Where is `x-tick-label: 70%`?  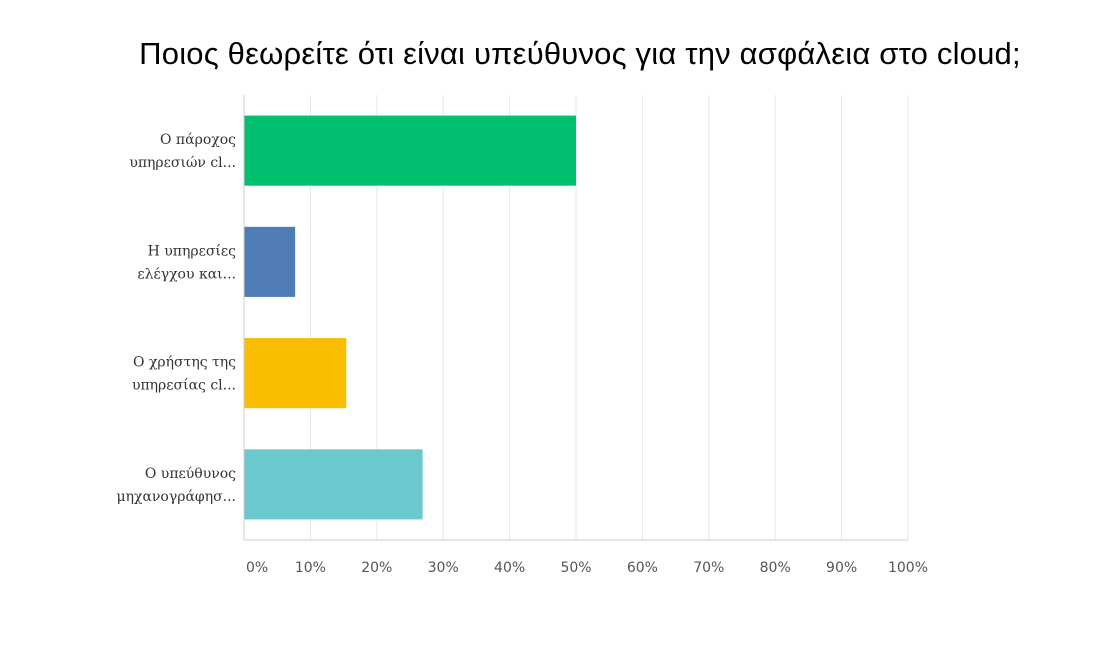
x-tick-label: 70% is located at coordinates (708, 568).